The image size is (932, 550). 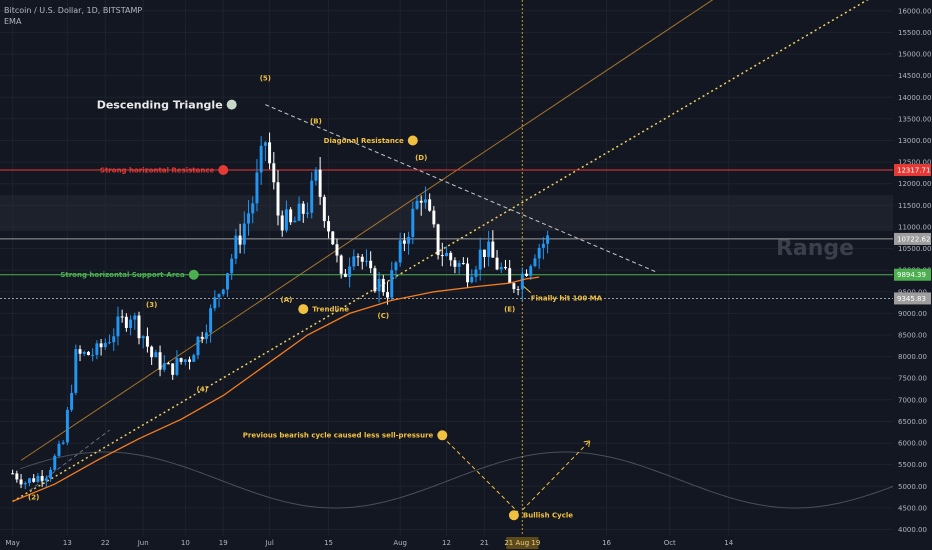 What do you see at coordinates (371, 140) in the screenshot?
I see `annotation: Diagonal Resistance` at bounding box center [371, 140].